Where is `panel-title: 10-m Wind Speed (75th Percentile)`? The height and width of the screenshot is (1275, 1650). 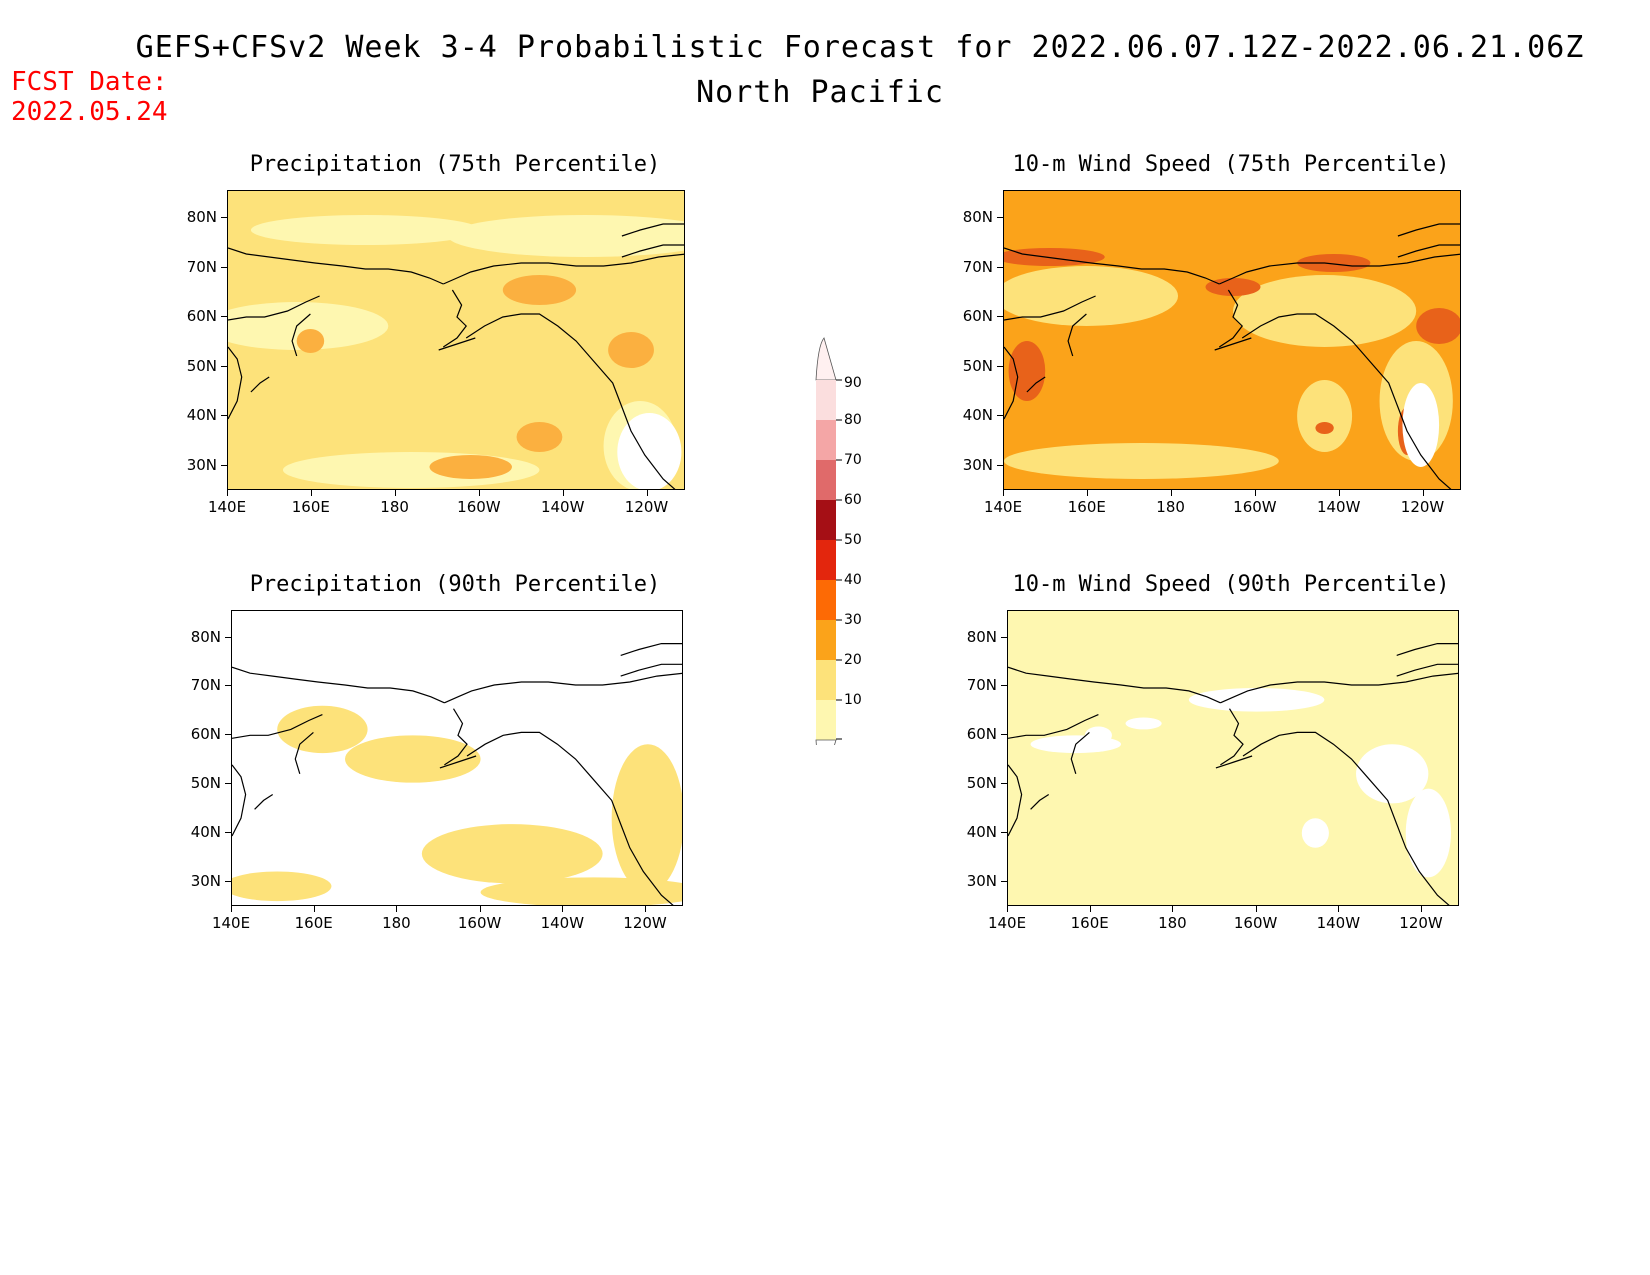 panel-title: 10-m Wind Speed (75th Percentile) is located at coordinates (1231, 164).